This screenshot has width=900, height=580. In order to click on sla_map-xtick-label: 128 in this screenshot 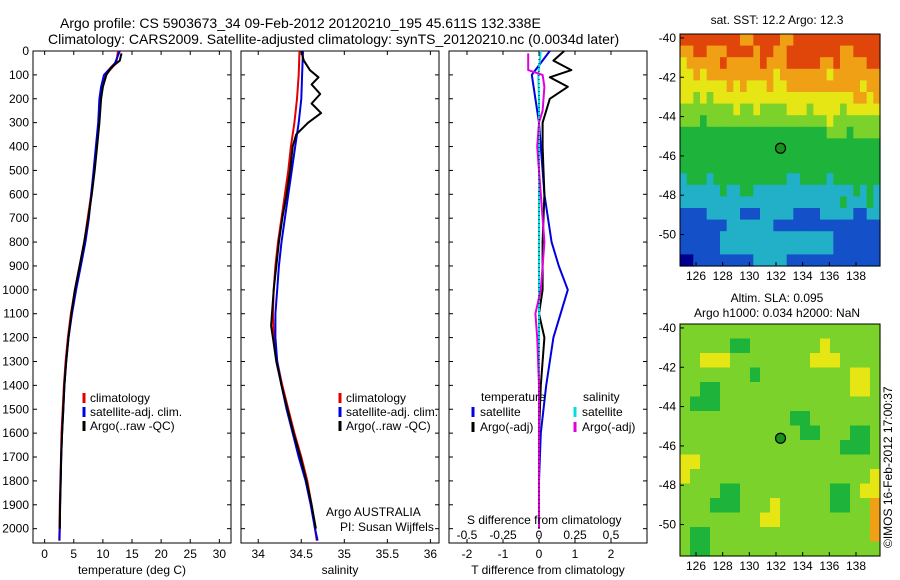, I will do `click(723, 566)`.